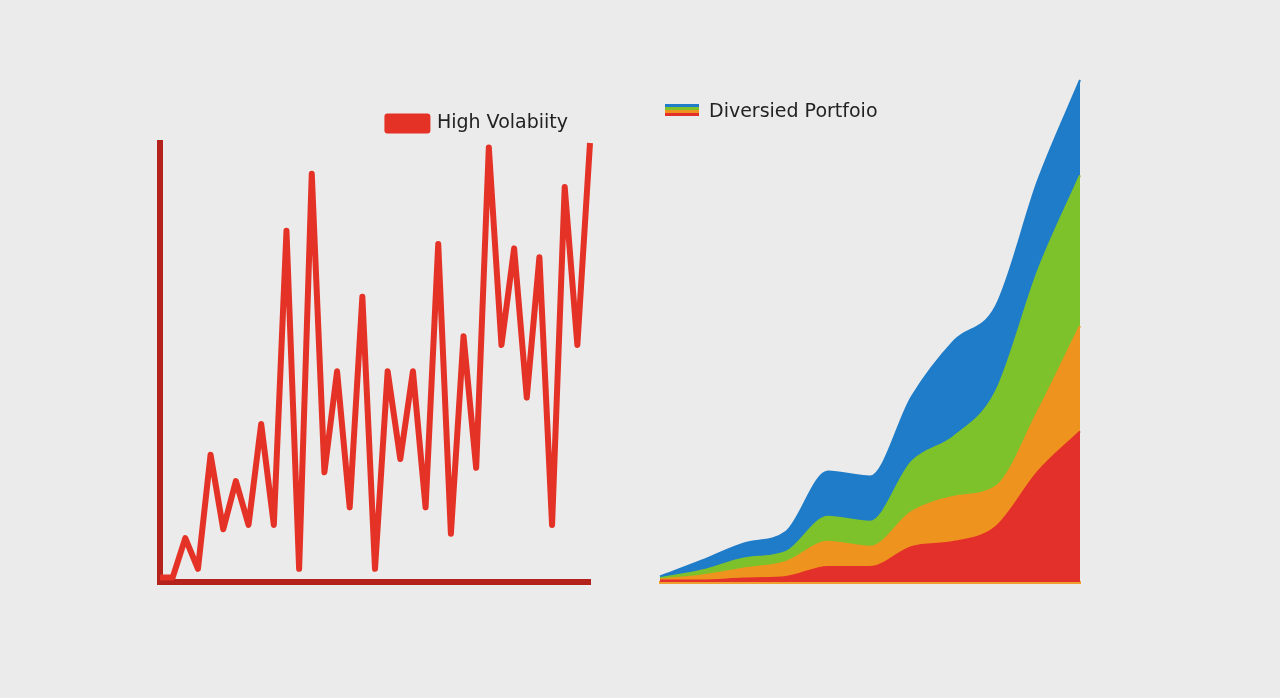  Describe the element at coordinates (502, 121) in the screenshot. I see `legend-label: High Volabiity` at that location.